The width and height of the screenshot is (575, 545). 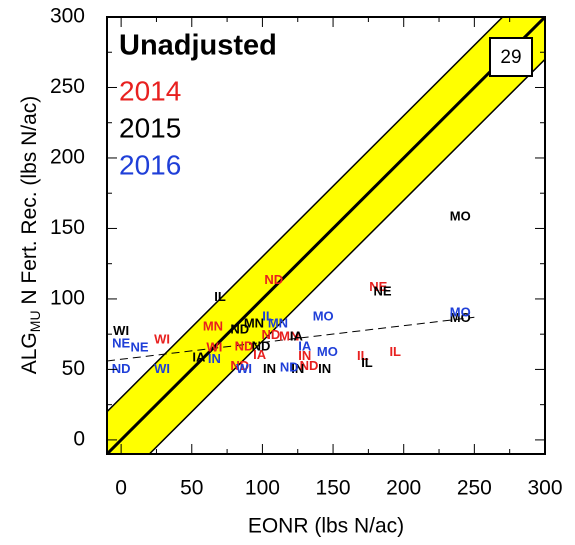 What do you see at coordinates (150, 164) in the screenshot?
I see `legend-entry: 2016` at bounding box center [150, 164].